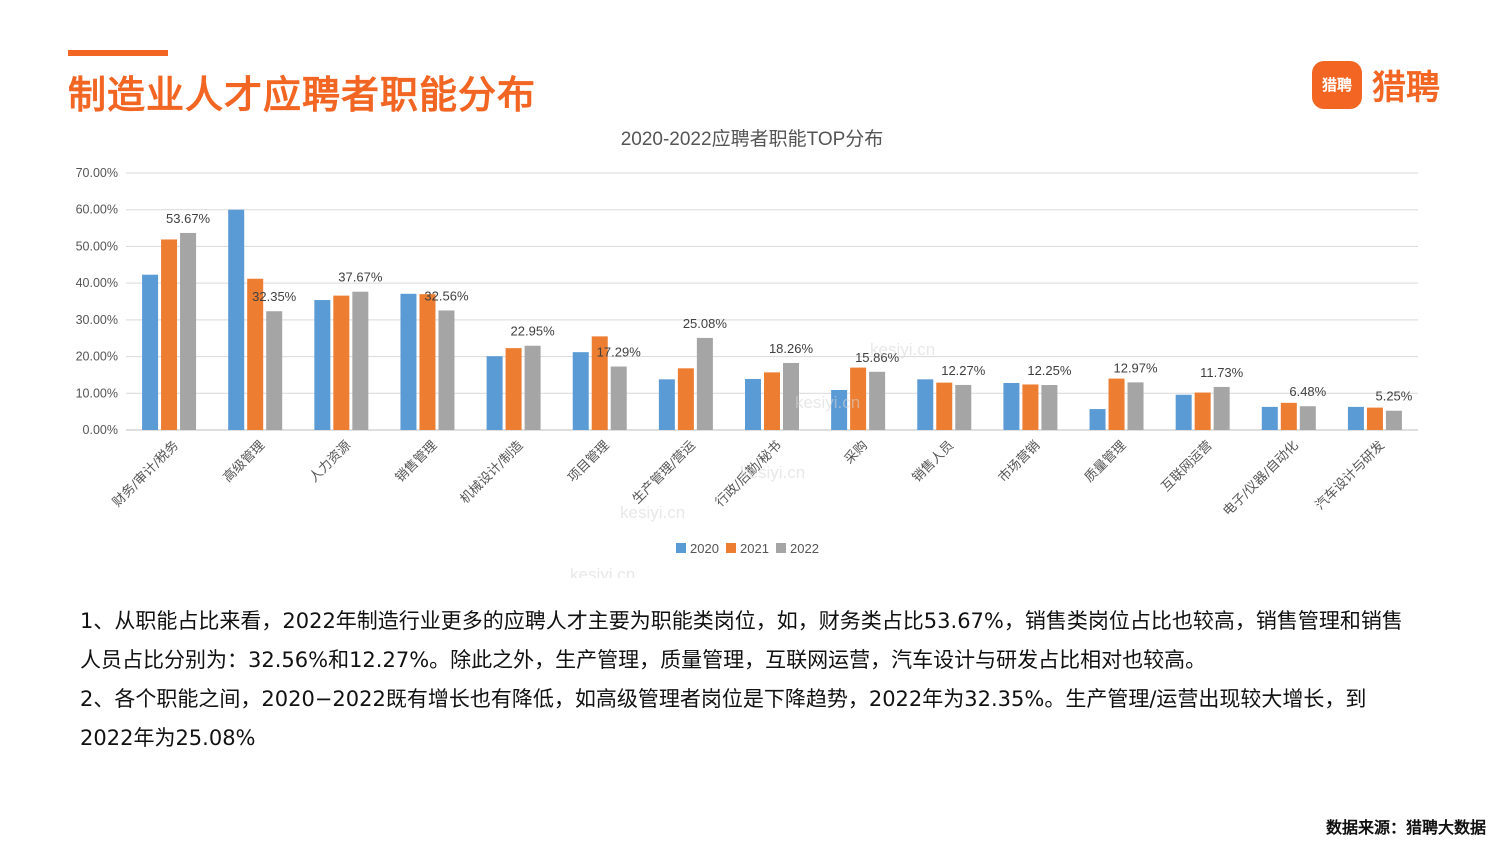 This screenshot has height=844, width=1500. Describe the element at coordinates (100, 430) in the screenshot. I see `y-tick-label: 0.00%` at that location.